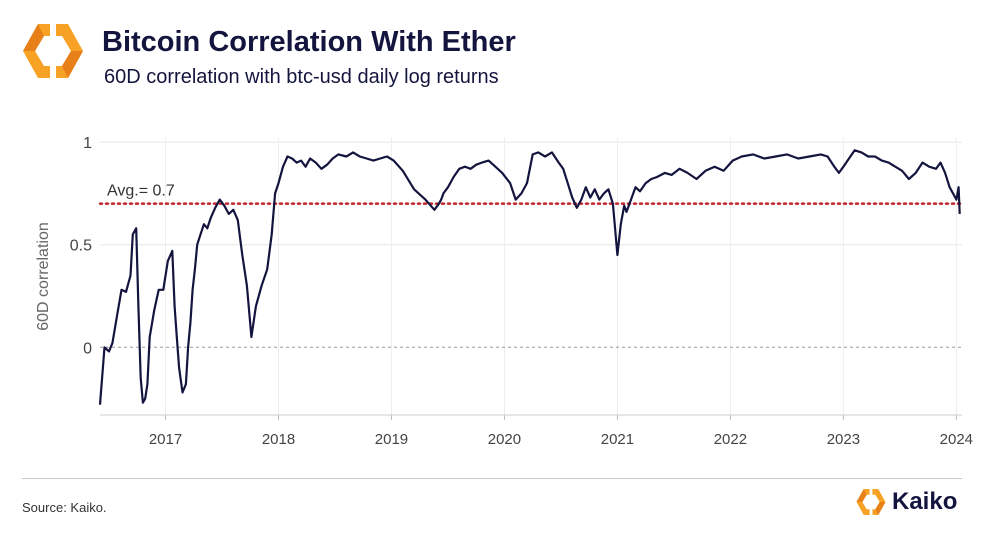  Describe the element at coordinates (87, 348) in the screenshot. I see `y-tick-label-0: 0` at that location.